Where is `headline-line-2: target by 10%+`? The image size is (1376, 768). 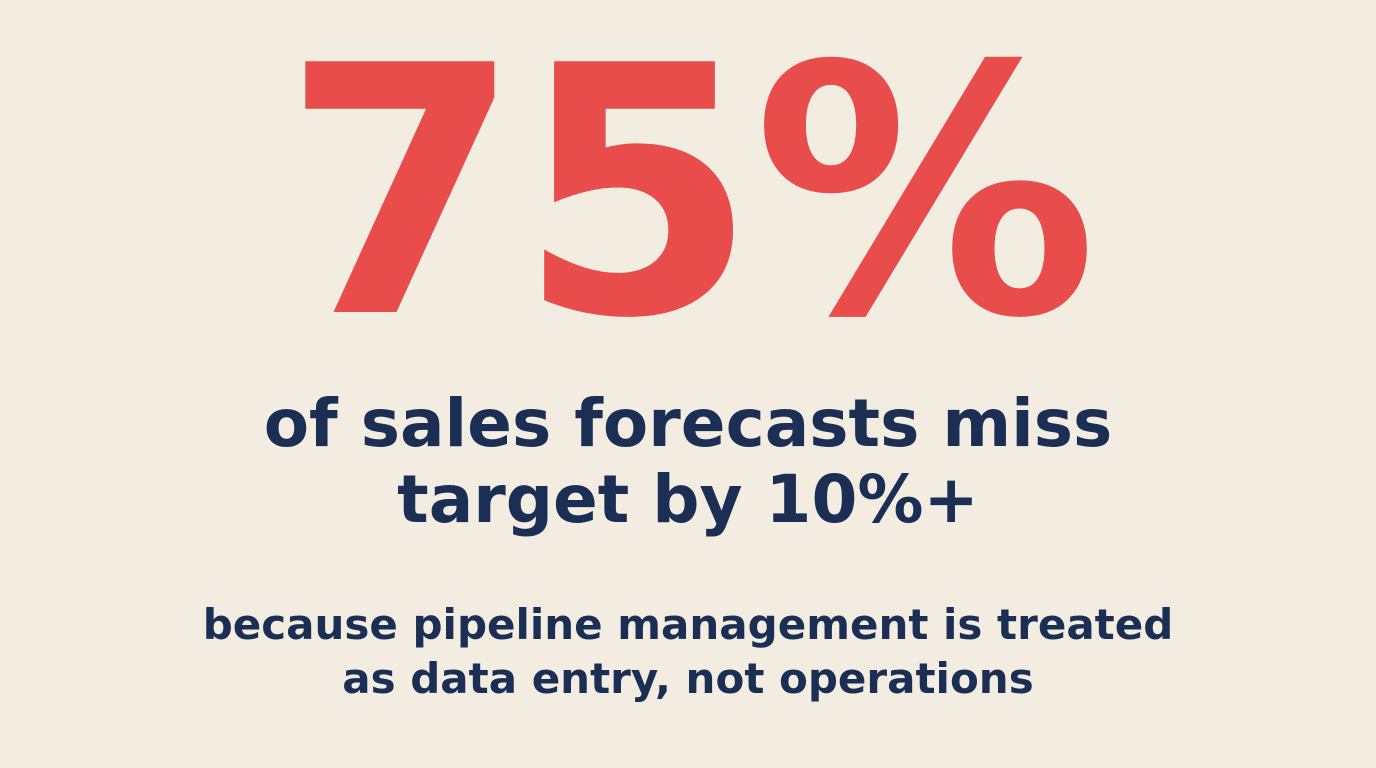 headline-line-2: target by 10%+ is located at coordinates (688, 499).